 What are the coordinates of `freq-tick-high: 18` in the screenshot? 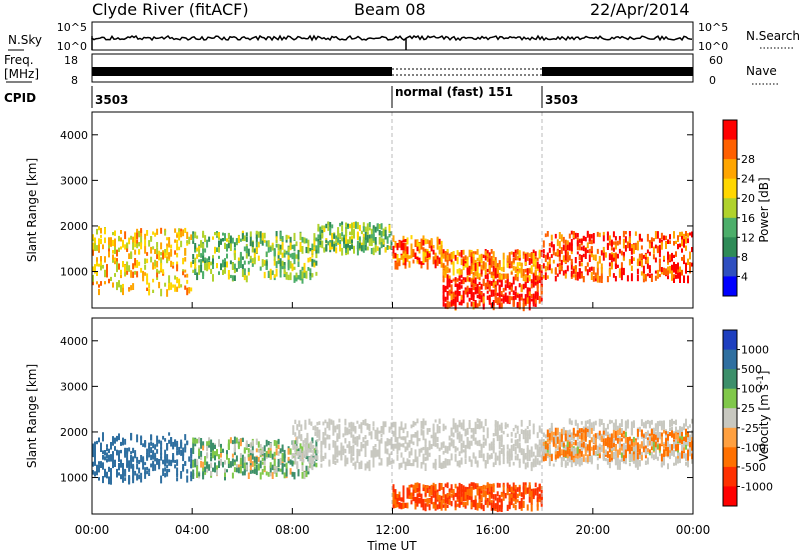 It's located at (71, 60).